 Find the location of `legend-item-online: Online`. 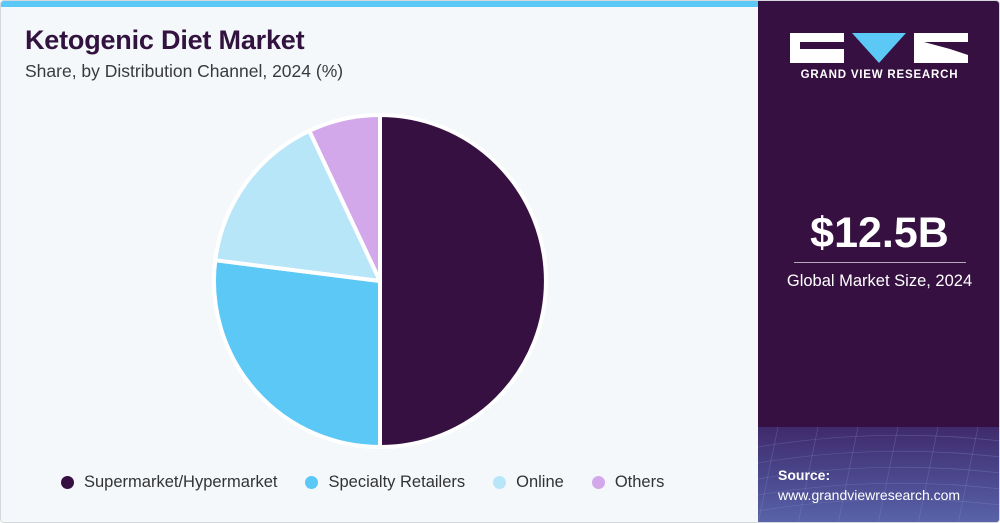

legend-item-online: Online is located at coordinates (528, 482).